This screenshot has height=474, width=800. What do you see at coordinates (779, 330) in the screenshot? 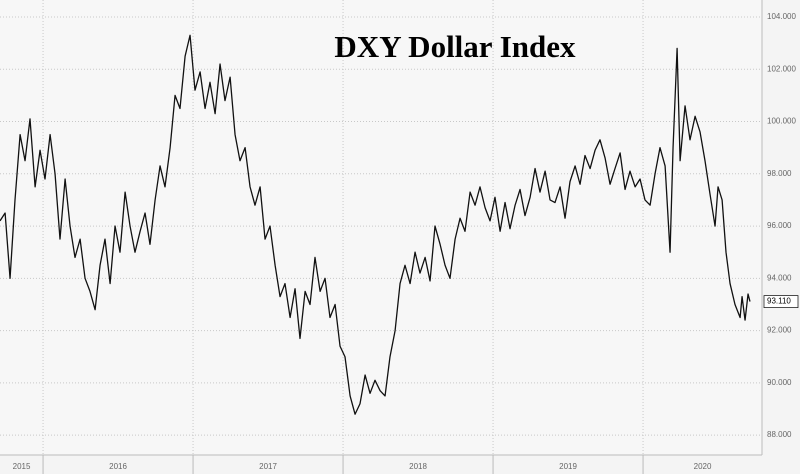
I see `y-tick-label: 92.000` at bounding box center [779, 330].